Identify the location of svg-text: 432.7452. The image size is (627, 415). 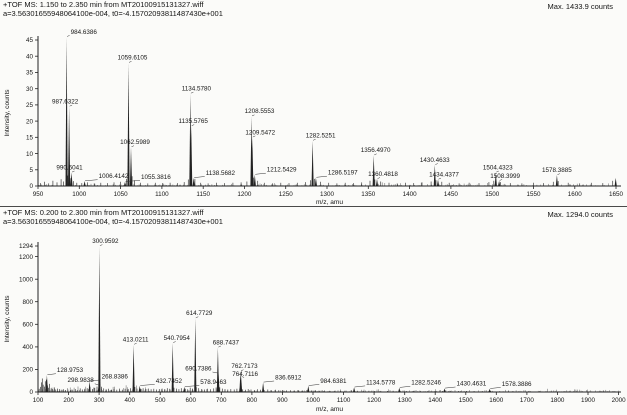
(169, 381).